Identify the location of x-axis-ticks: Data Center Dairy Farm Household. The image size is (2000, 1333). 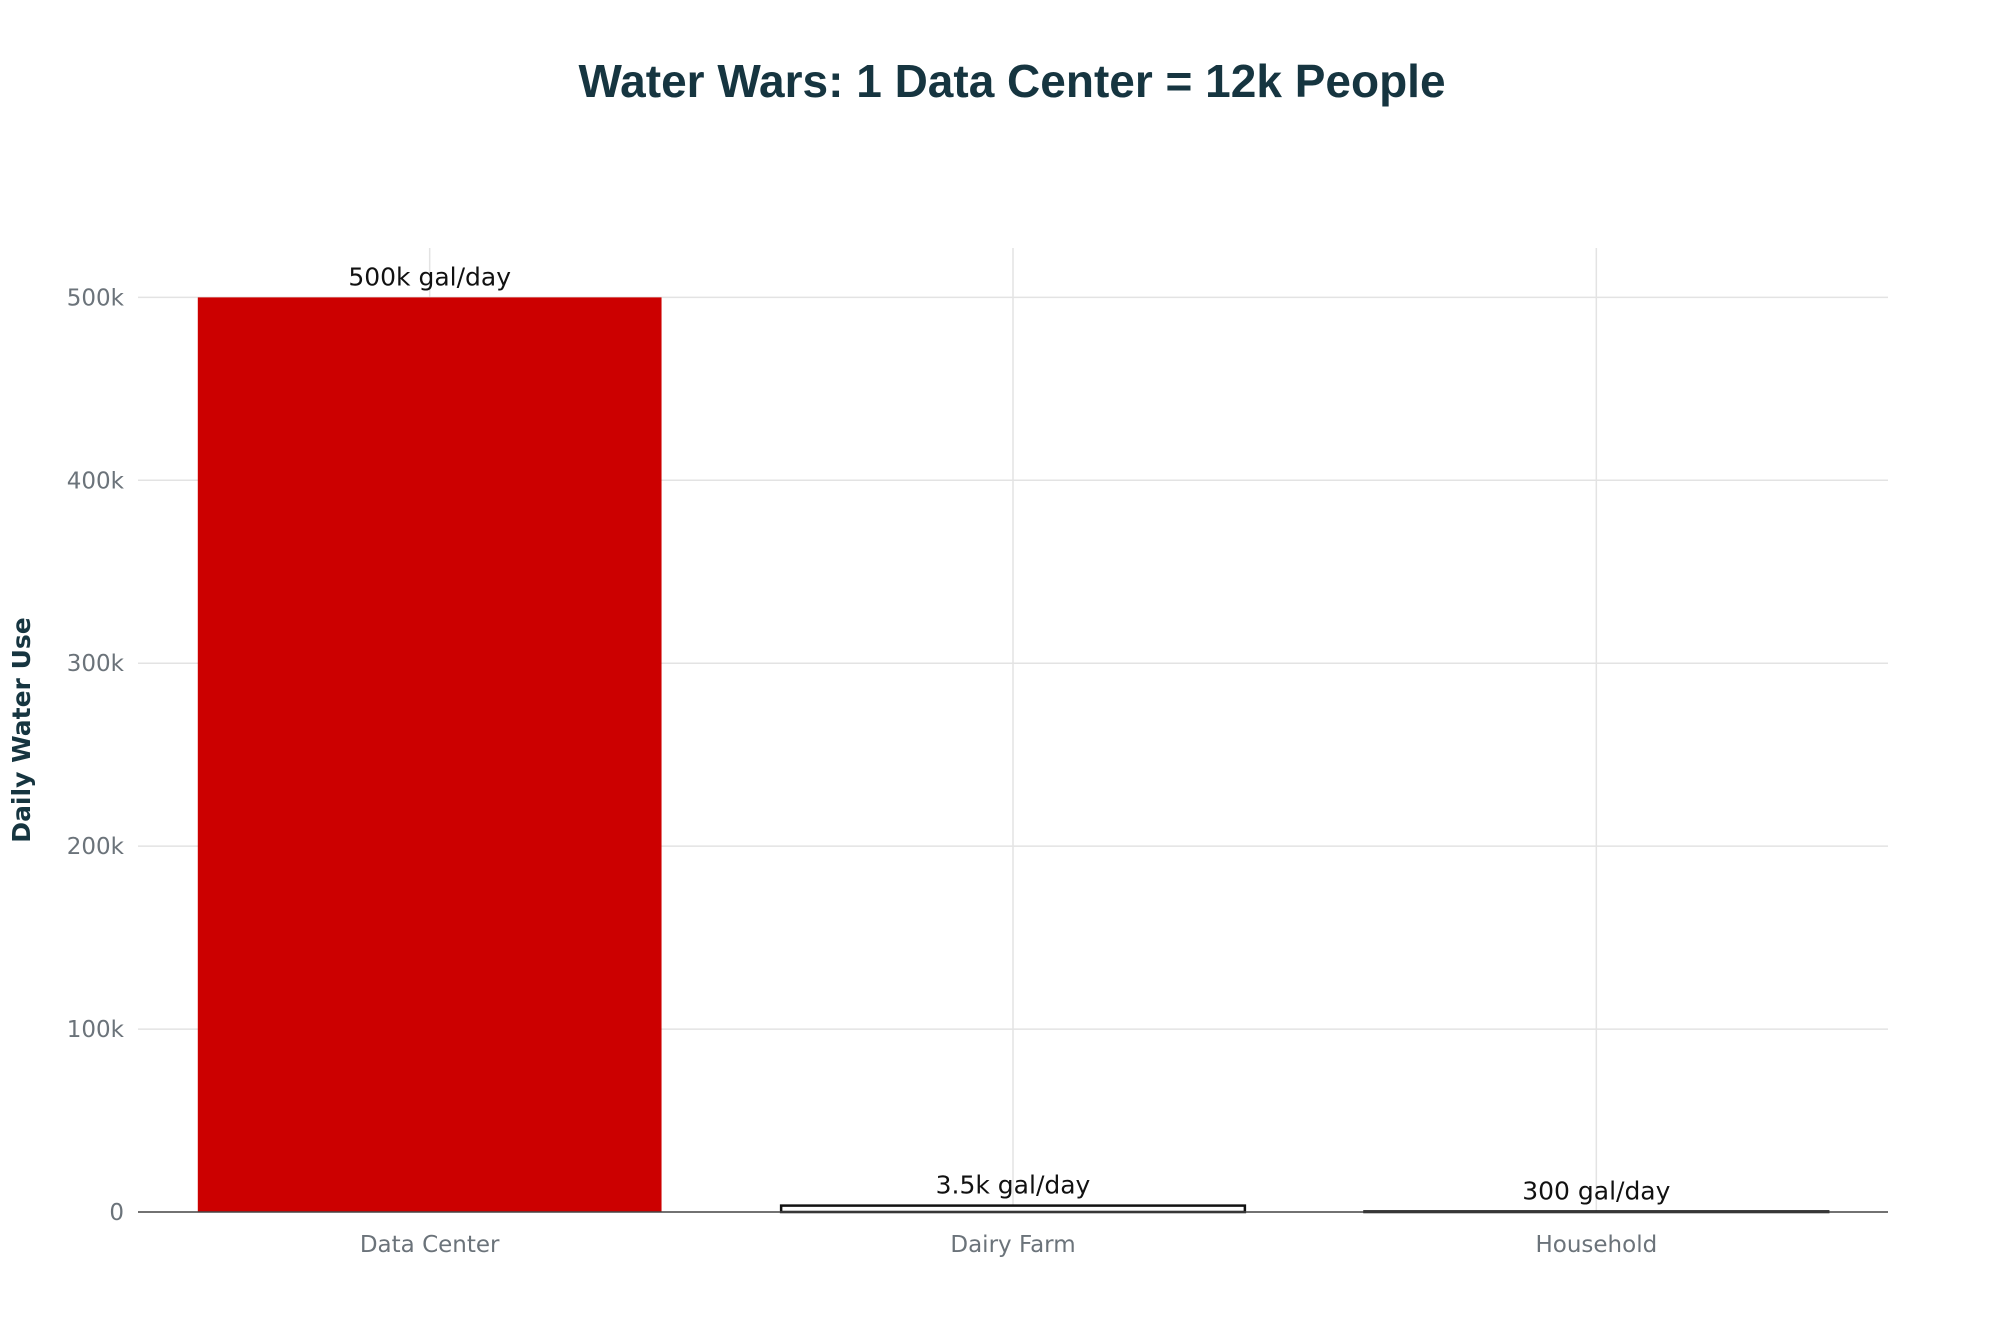
(1008, 1245).